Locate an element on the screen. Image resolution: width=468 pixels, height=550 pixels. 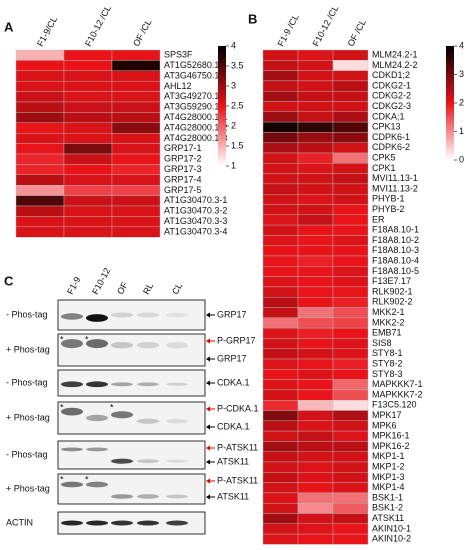
panel-label: A is located at coordinates (9, 26).